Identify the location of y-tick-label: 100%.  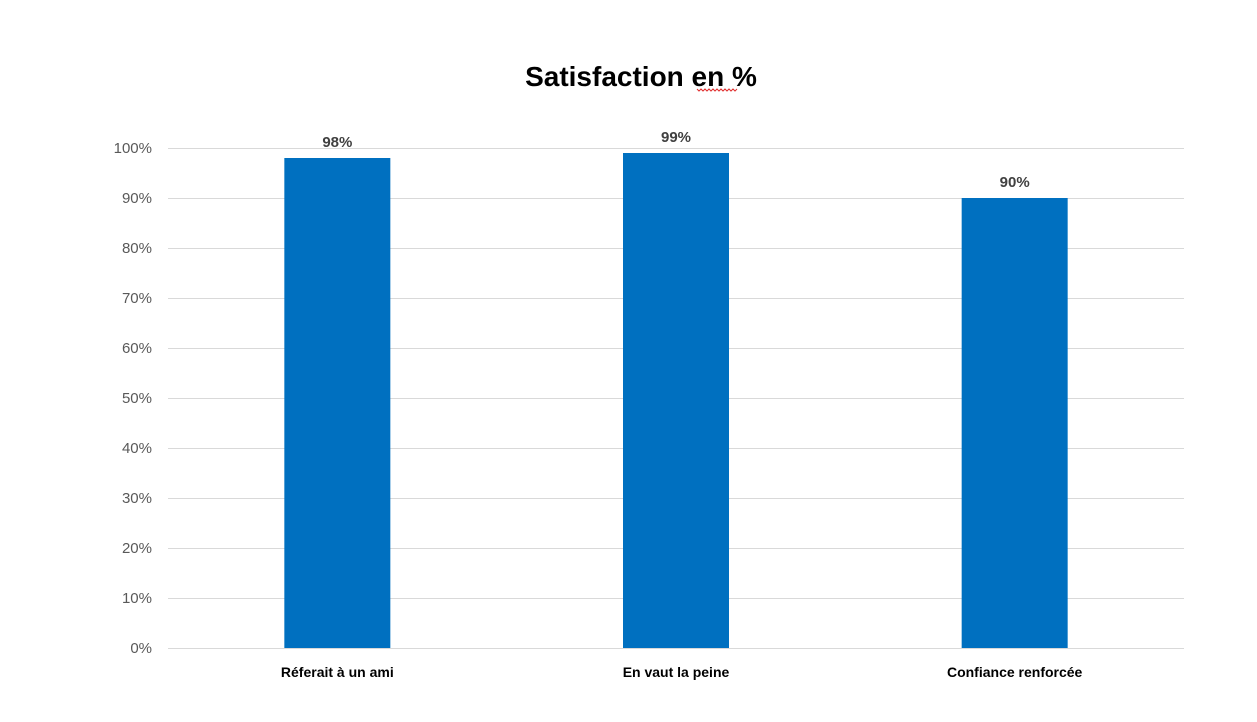
(133, 148).